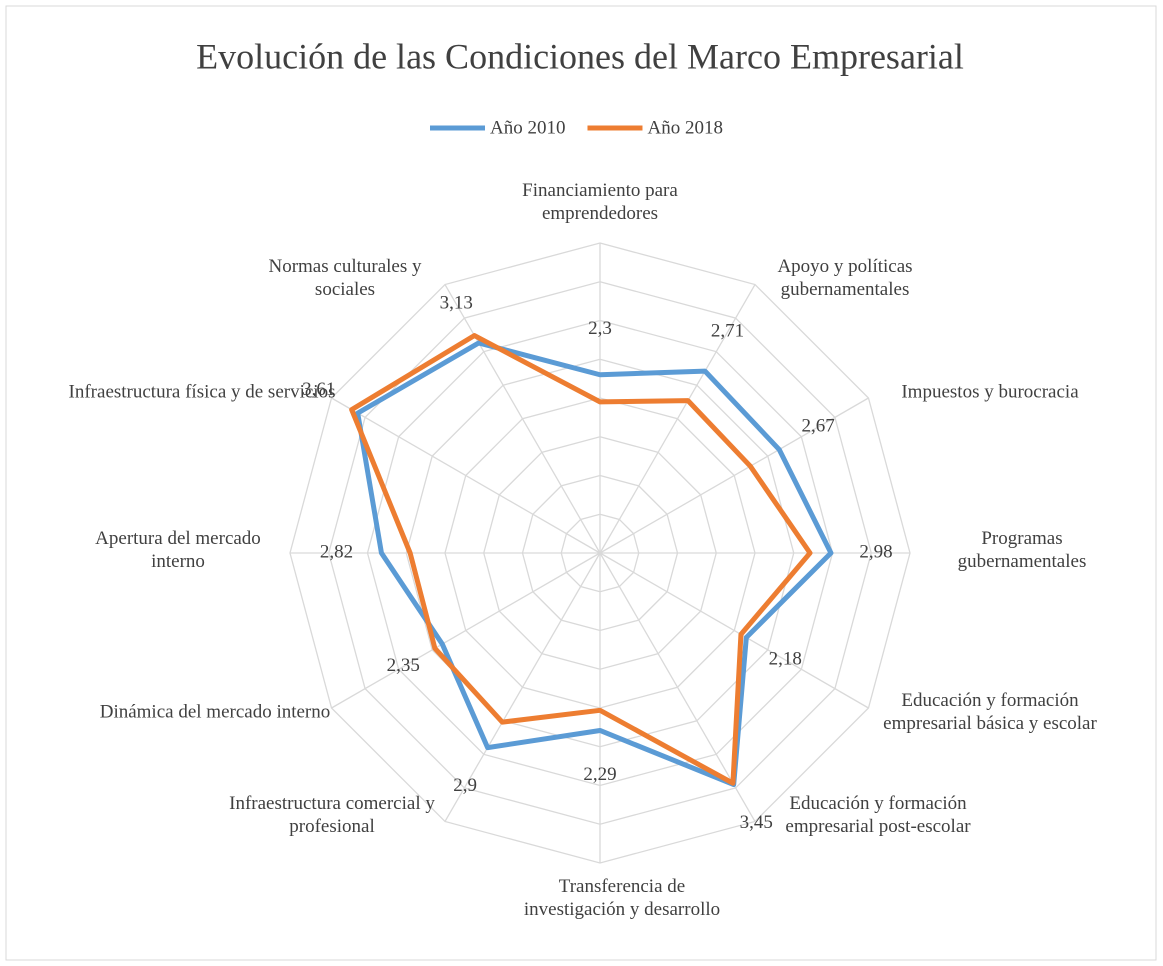 This screenshot has height=966, width=1163. What do you see at coordinates (336, 551) in the screenshot?
I see `data-label: 2,82` at bounding box center [336, 551].